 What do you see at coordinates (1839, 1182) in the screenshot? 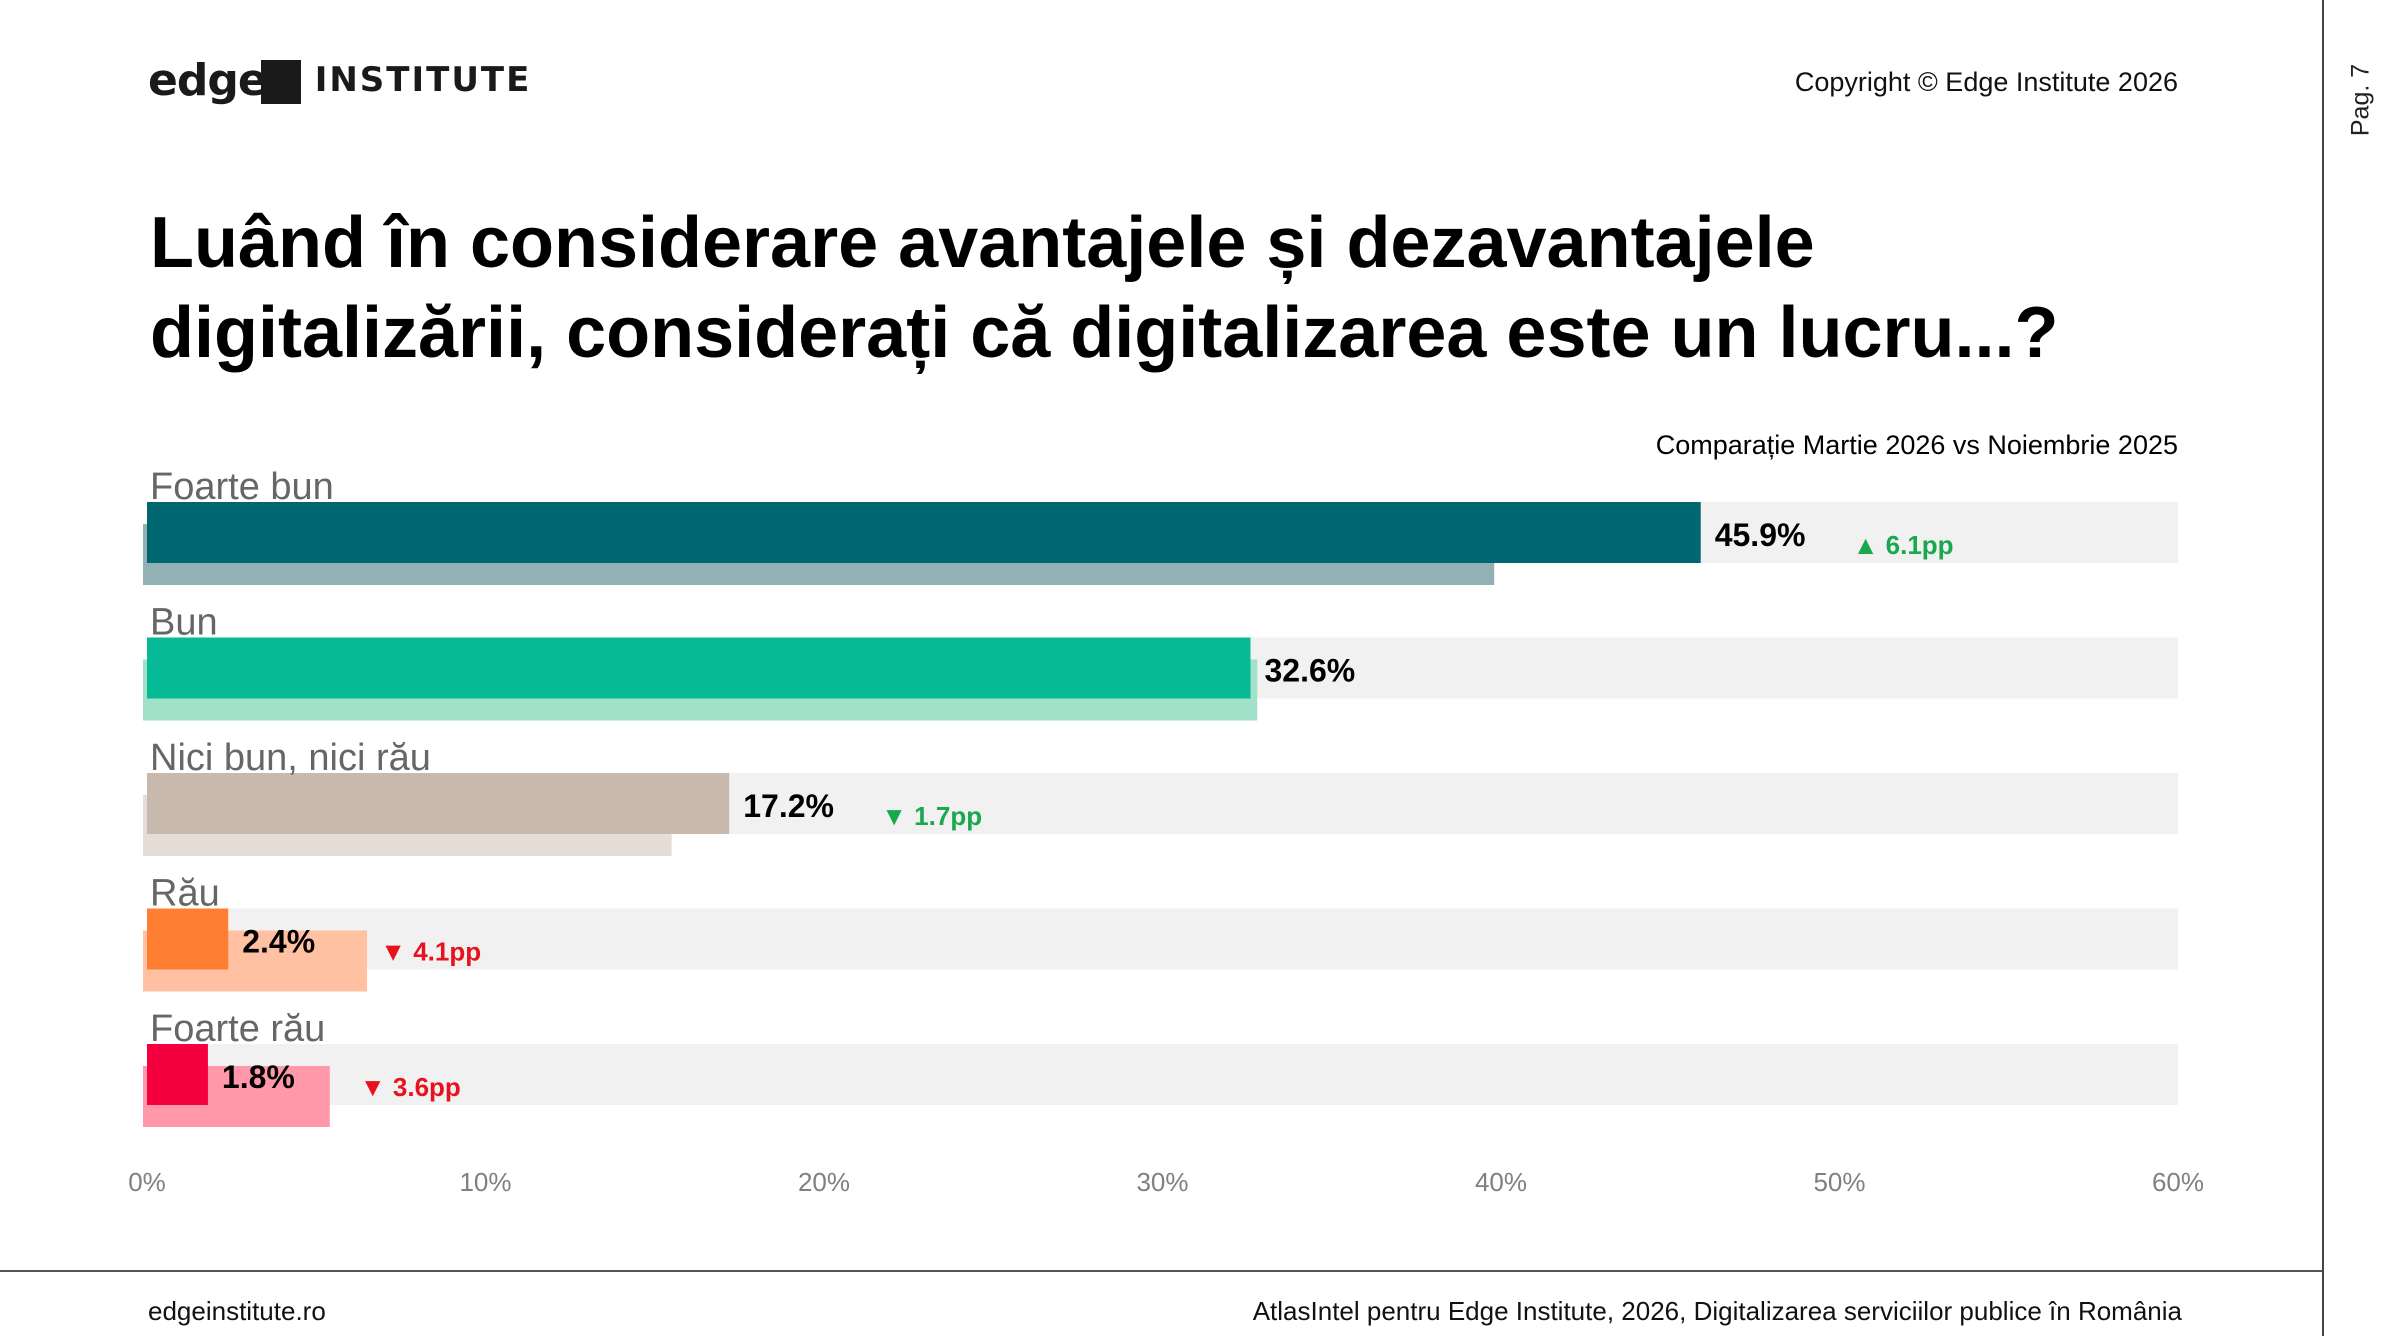
I see `x-tick-label: 50%` at bounding box center [1839, 1182].